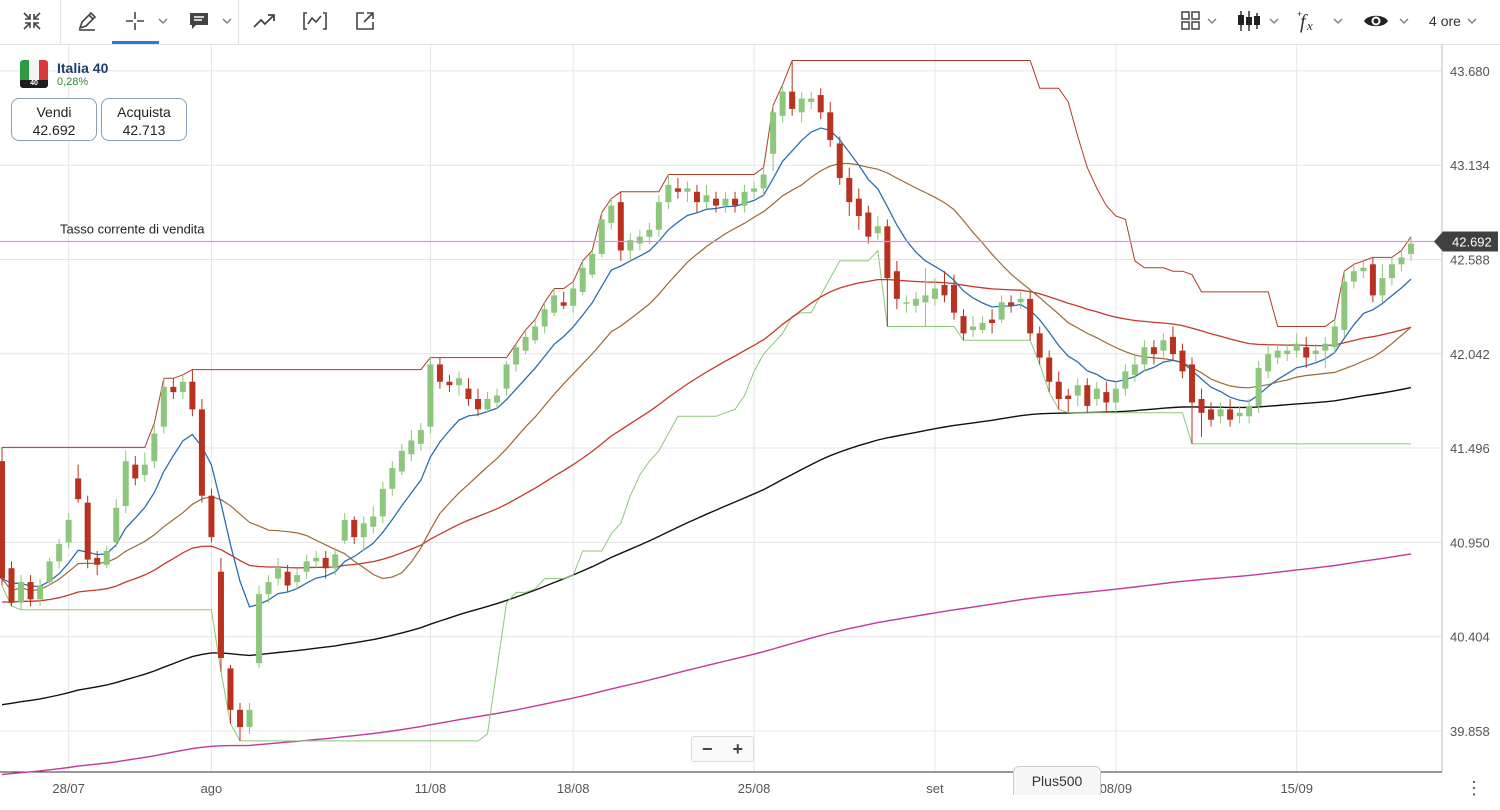  What do you see at coordinates (935, 788) in the screenshot?
I see `x-tick-label: set` at bounding box center [935, 788].